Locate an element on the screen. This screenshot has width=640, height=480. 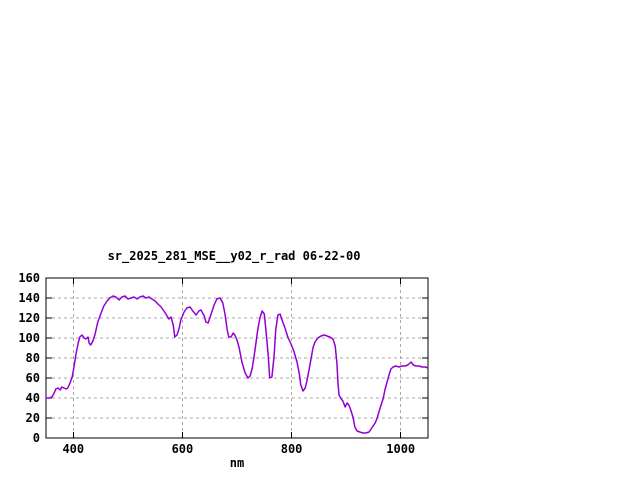
chart-title: sr_2025_281_MSE__y02_r_rad 06-22-00 is located at coordinates (234, 256).